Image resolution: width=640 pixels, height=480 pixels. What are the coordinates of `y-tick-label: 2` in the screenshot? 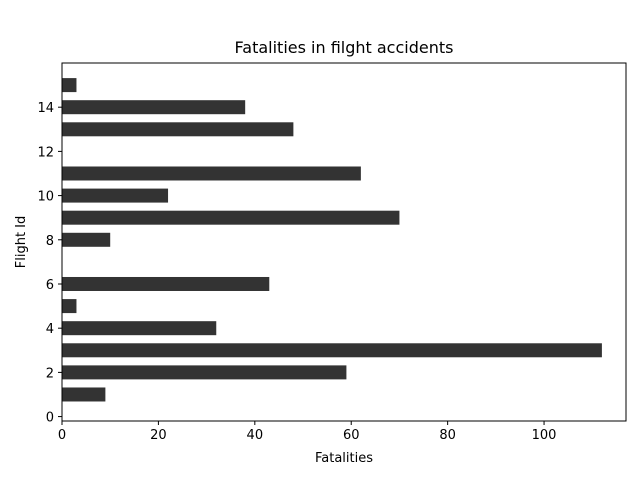 It's located at (50, 373).